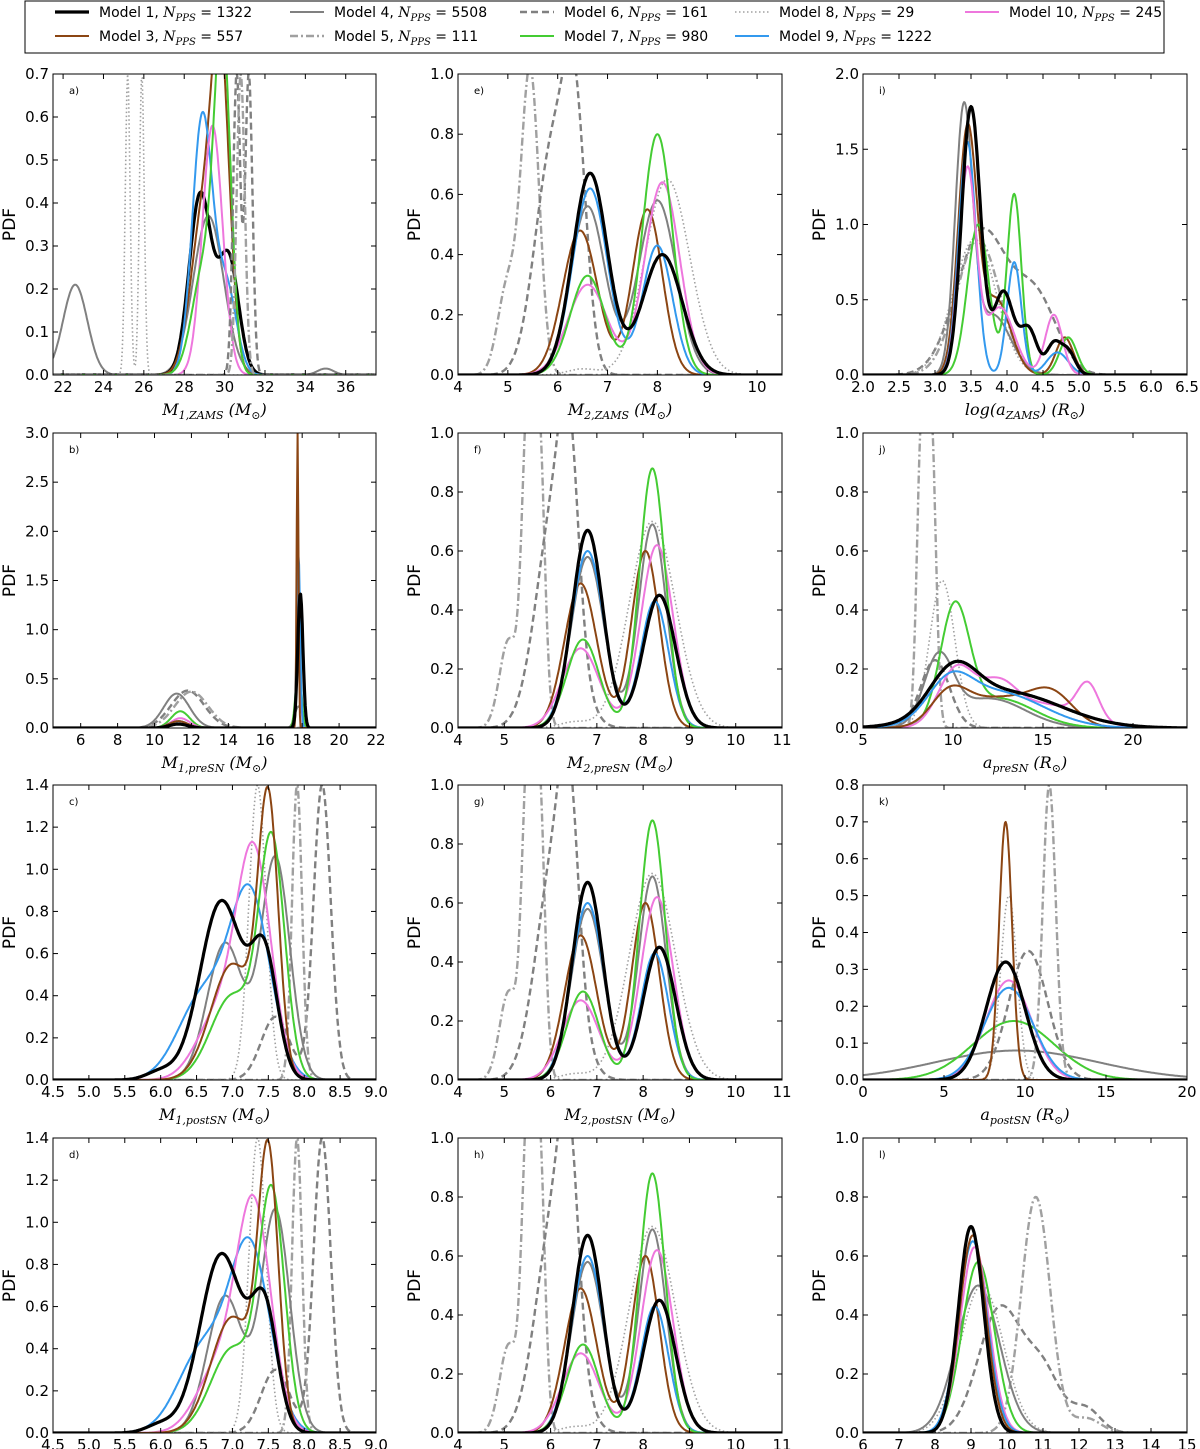  I want to click on y-tick-label: 0.1, so click(37, 332).